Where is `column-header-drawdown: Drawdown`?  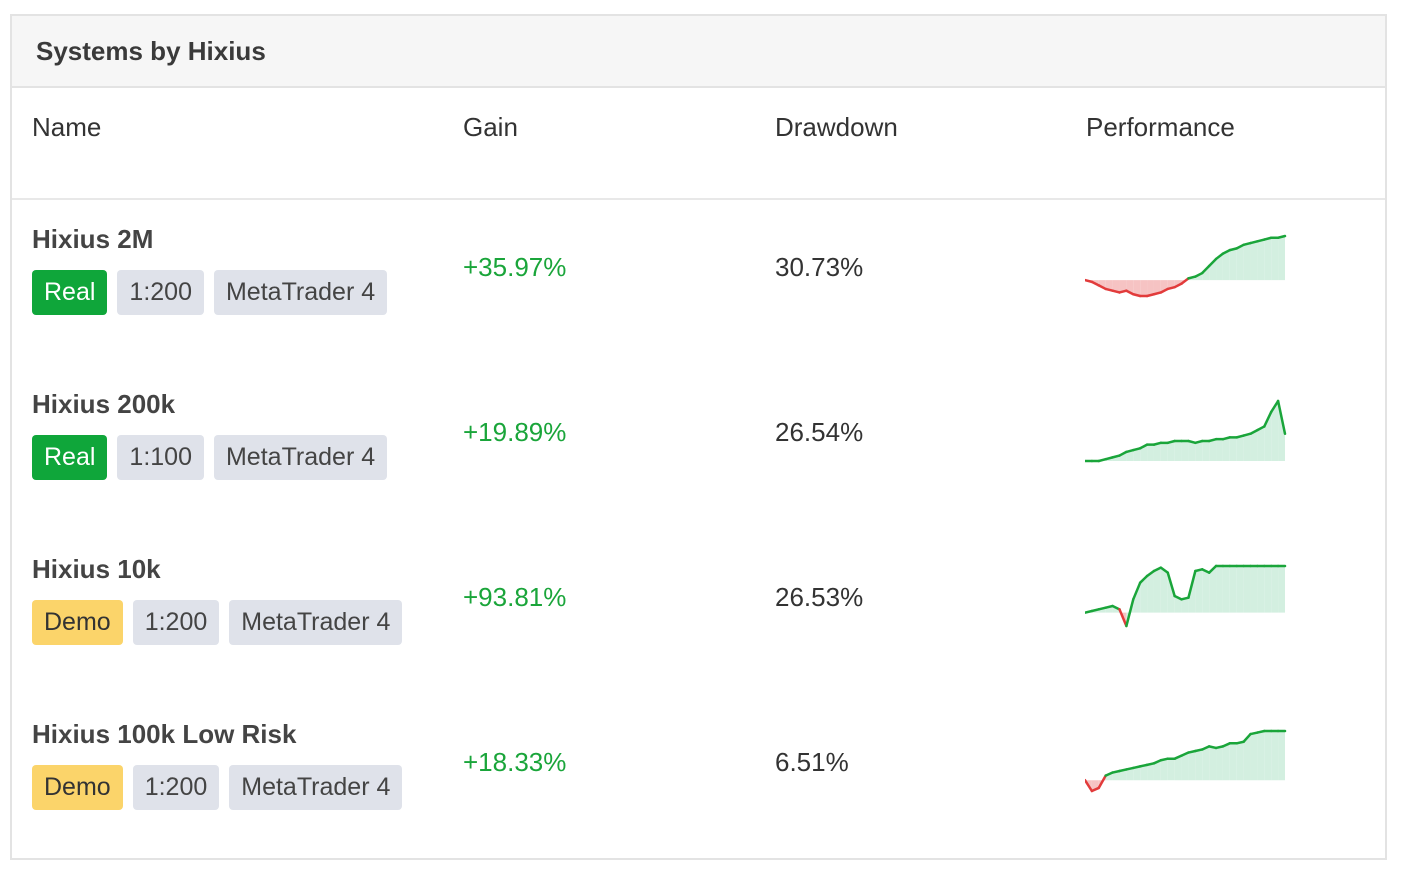 column-header-drawdown: Drawdown is located at coordinates (836, 127).